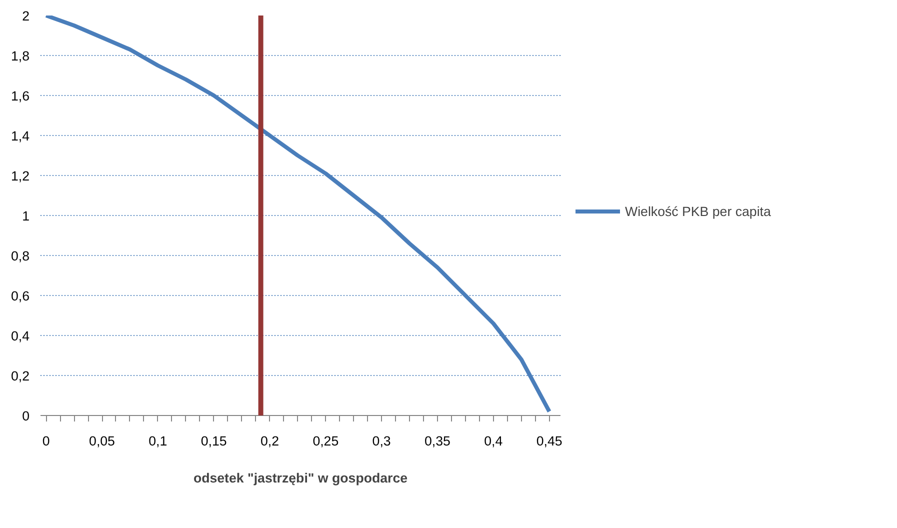 The width and height of the screenshot is (897, 528). Describe the element at coordinates (46, 441) in the screenshot. I see `x-tick-label: 0` at that location.